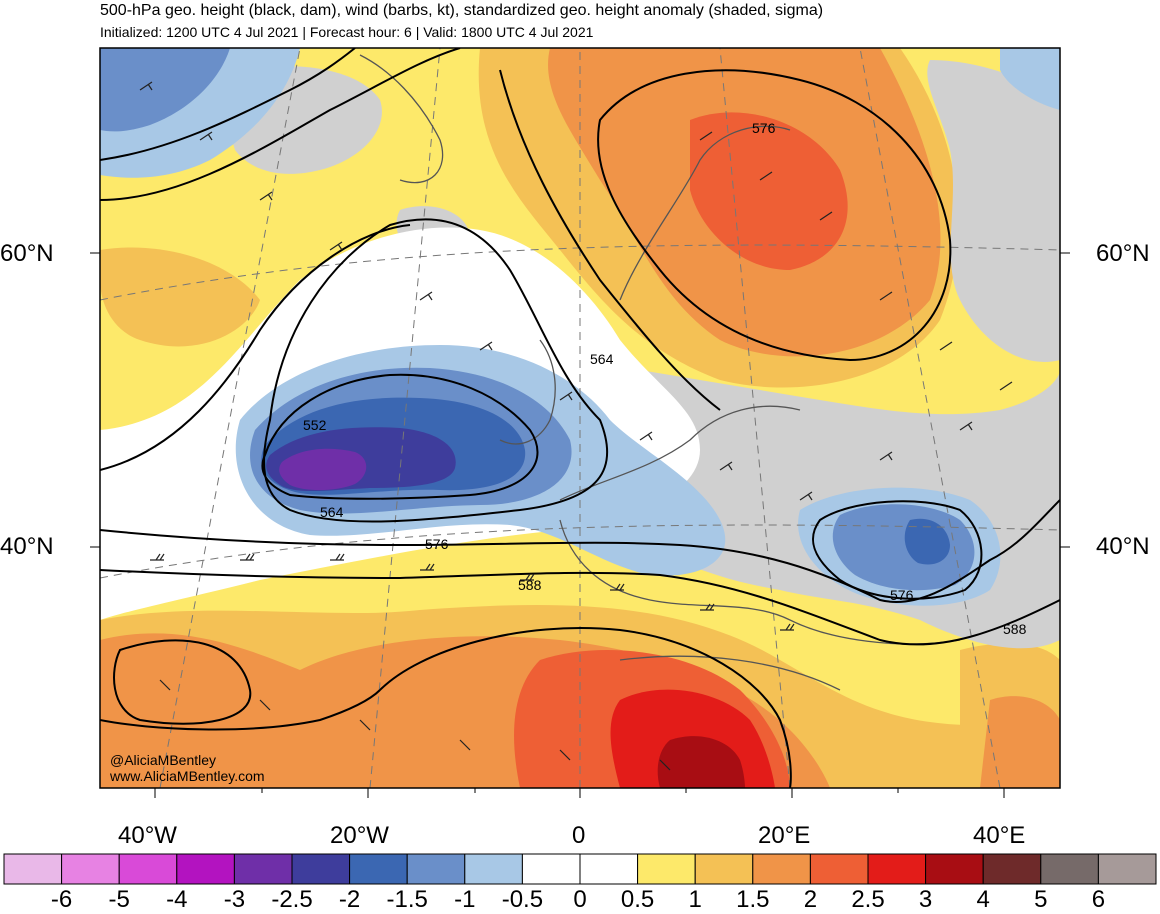  I want to click on colorbar-label: -4, so click(177, 899).